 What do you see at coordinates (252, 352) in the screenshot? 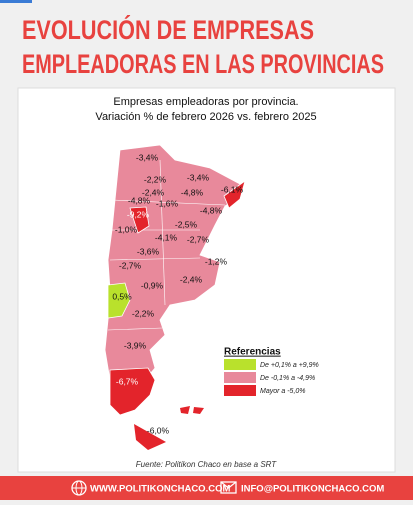
I see `legend-title: Referencias` at bounding box center [252, 352].